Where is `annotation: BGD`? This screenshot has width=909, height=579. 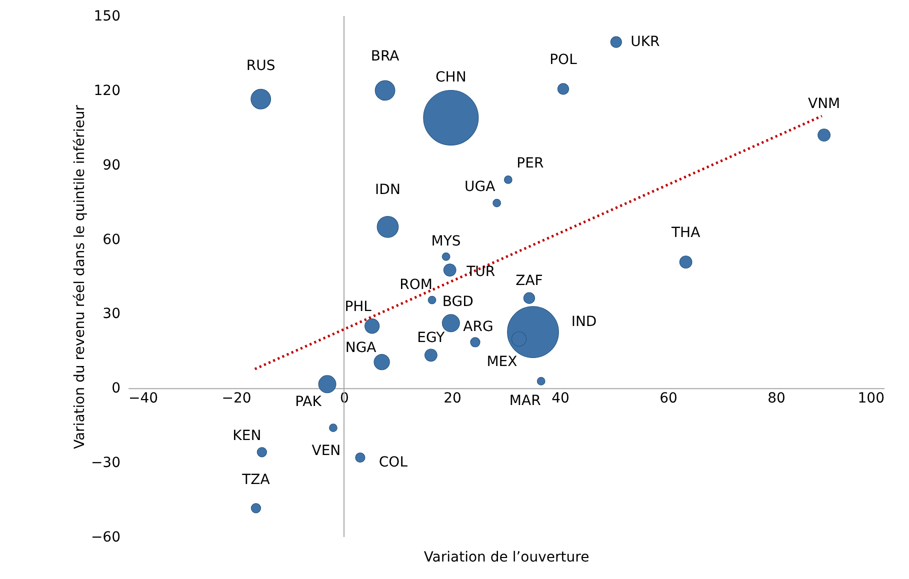
annotation: BGD is located at coordinates (458, 302).